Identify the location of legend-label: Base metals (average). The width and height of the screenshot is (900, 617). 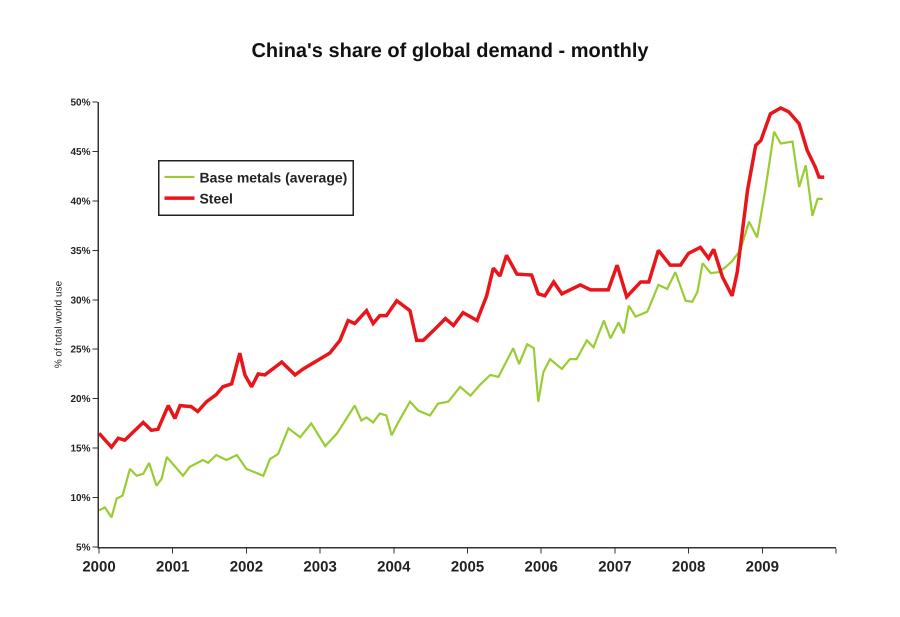
(273, 177).